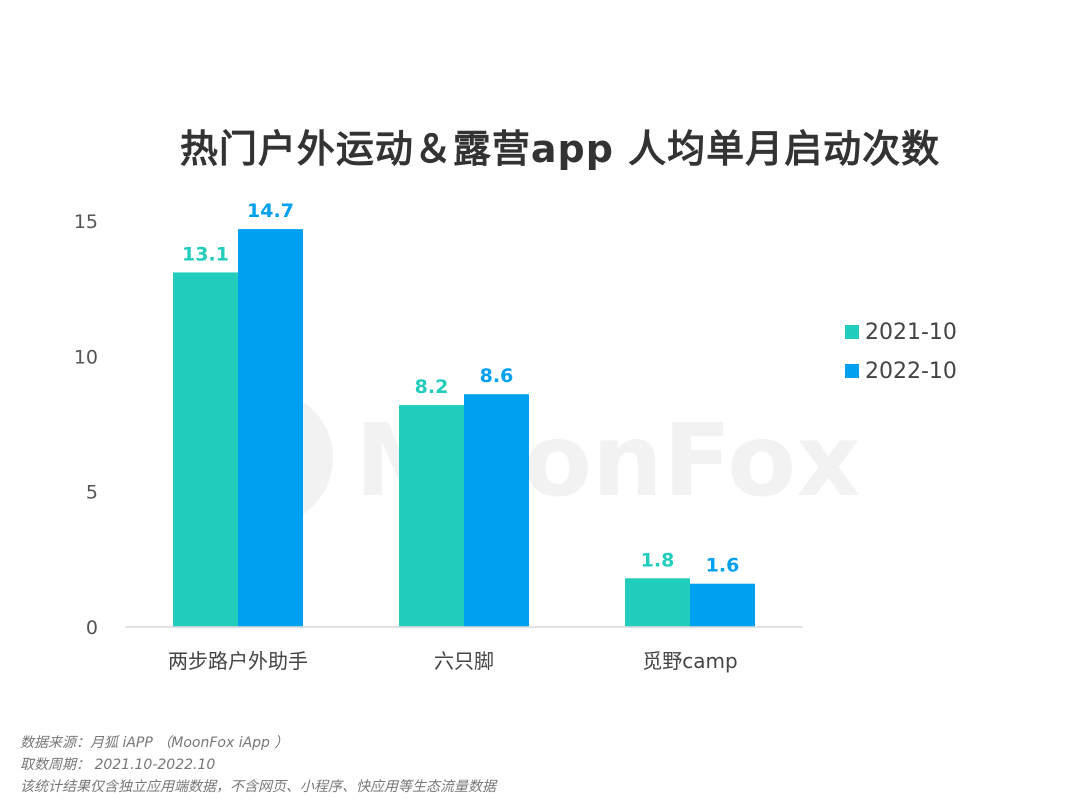  I want to click on x-tick-label: 觅野camp, so click(689, 661).